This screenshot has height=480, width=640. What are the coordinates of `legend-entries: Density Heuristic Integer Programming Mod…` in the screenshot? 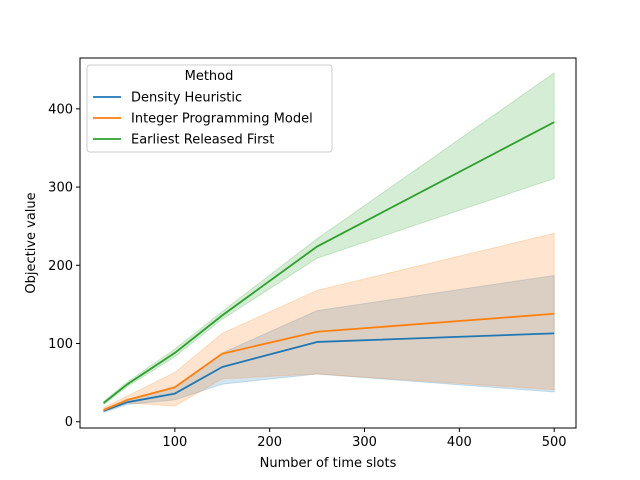 It's located at (203, 119).